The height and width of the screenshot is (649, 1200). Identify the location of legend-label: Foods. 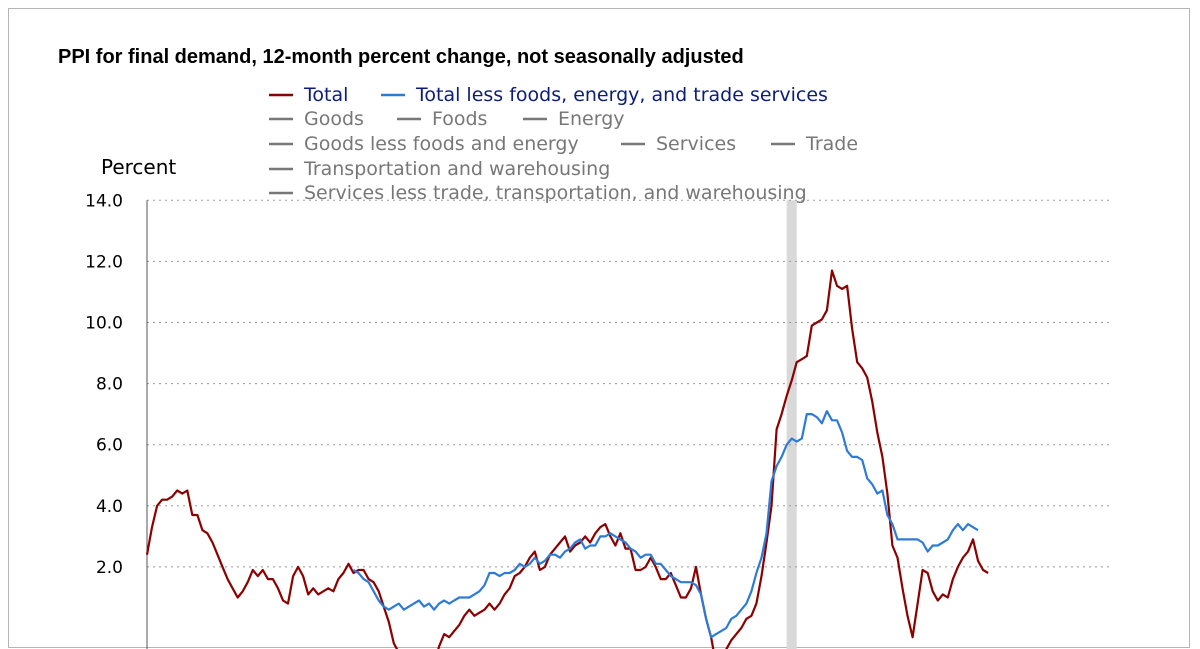
(459, 119).